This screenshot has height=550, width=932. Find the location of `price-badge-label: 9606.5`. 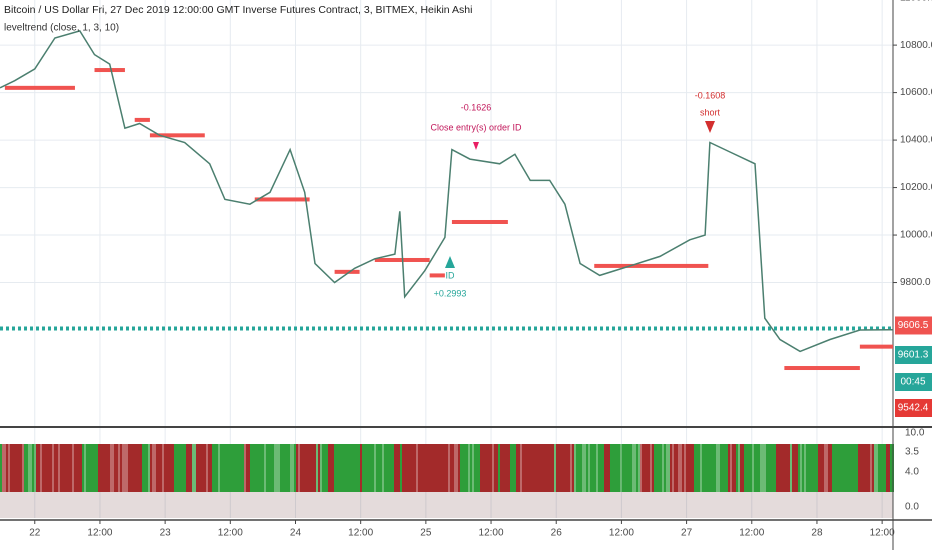

price-badge-label: 9606.5 is located at coordinates (913, 325).